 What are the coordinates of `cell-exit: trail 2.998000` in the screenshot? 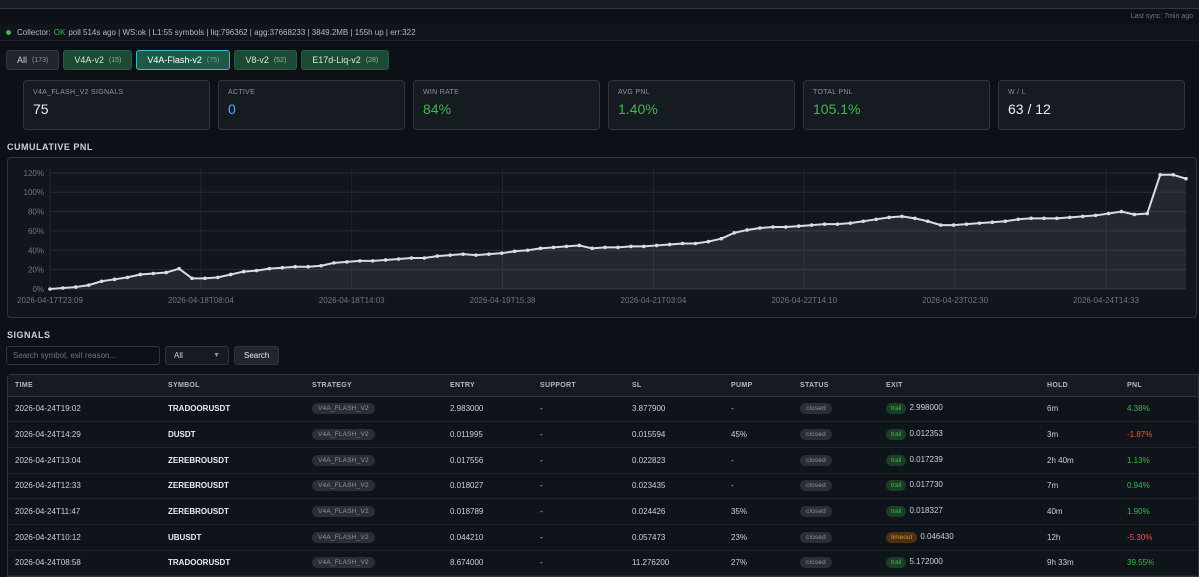 It's located at (959, 409).